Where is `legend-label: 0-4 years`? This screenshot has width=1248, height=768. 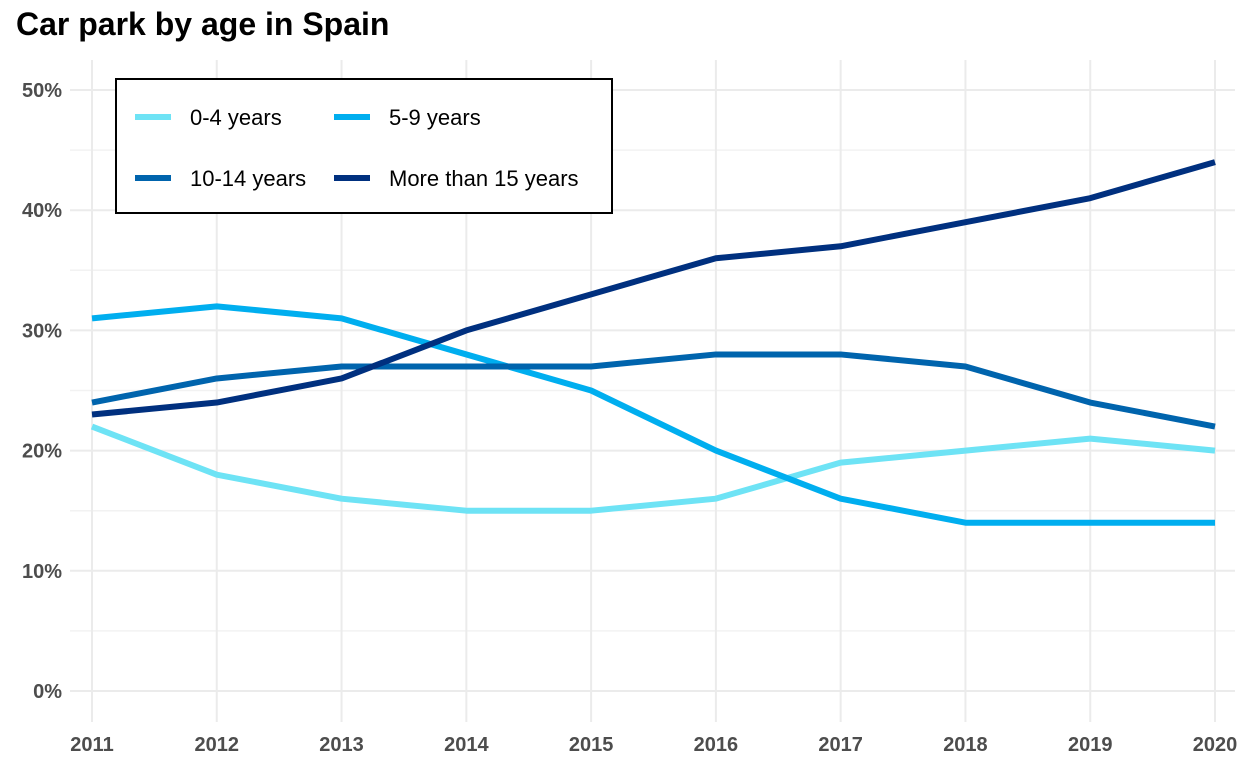 legend-label: 0-4 years is located at coordinates (236, 117).